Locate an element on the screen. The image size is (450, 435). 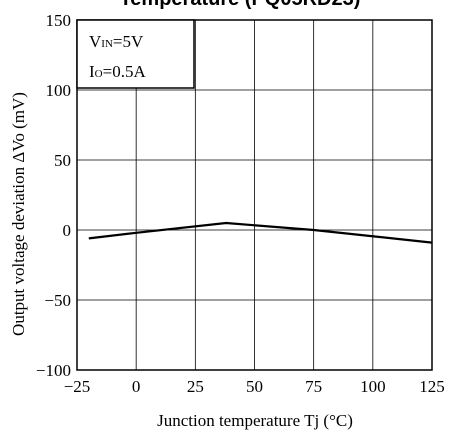
x-tick-label: −25 is located at coordinates (77, 386).